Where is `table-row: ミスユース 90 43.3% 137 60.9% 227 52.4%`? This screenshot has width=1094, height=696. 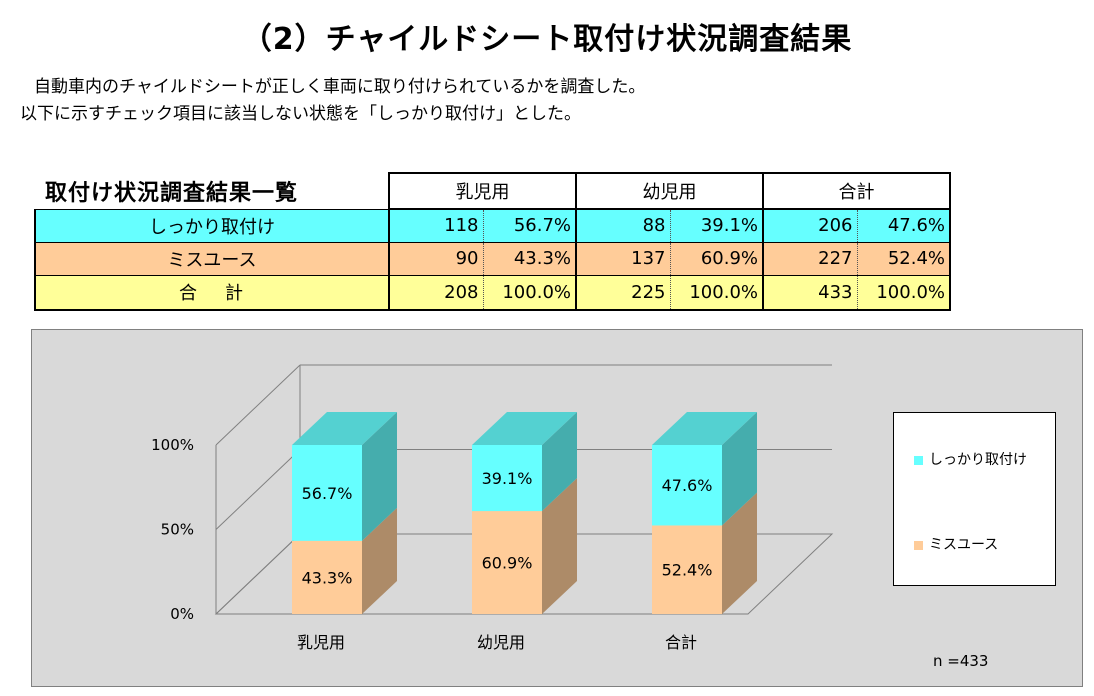
table-row: ミスユース 90 43.3% 137 60.9% 227 52.4% is located at coordinates (492, 258).